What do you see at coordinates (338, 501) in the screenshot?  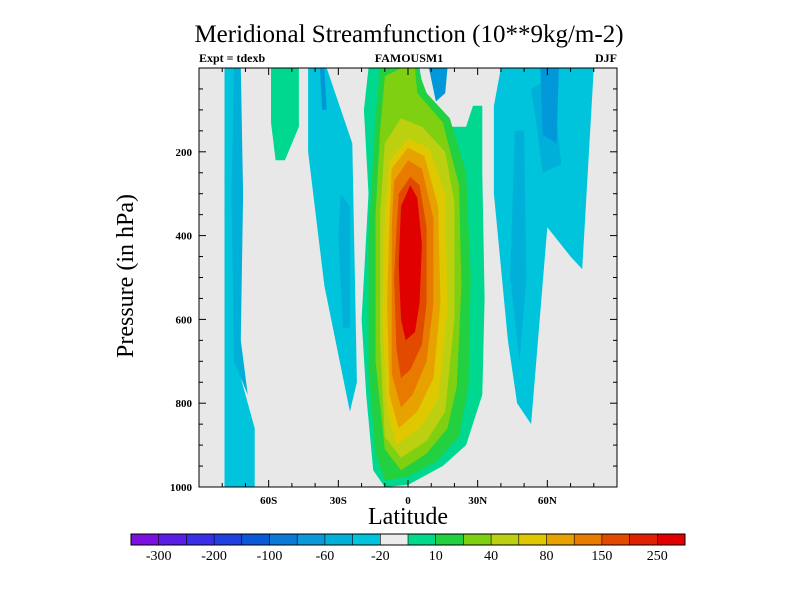 I see `x-tick-label: 30S` at bounding box center [338, 501].